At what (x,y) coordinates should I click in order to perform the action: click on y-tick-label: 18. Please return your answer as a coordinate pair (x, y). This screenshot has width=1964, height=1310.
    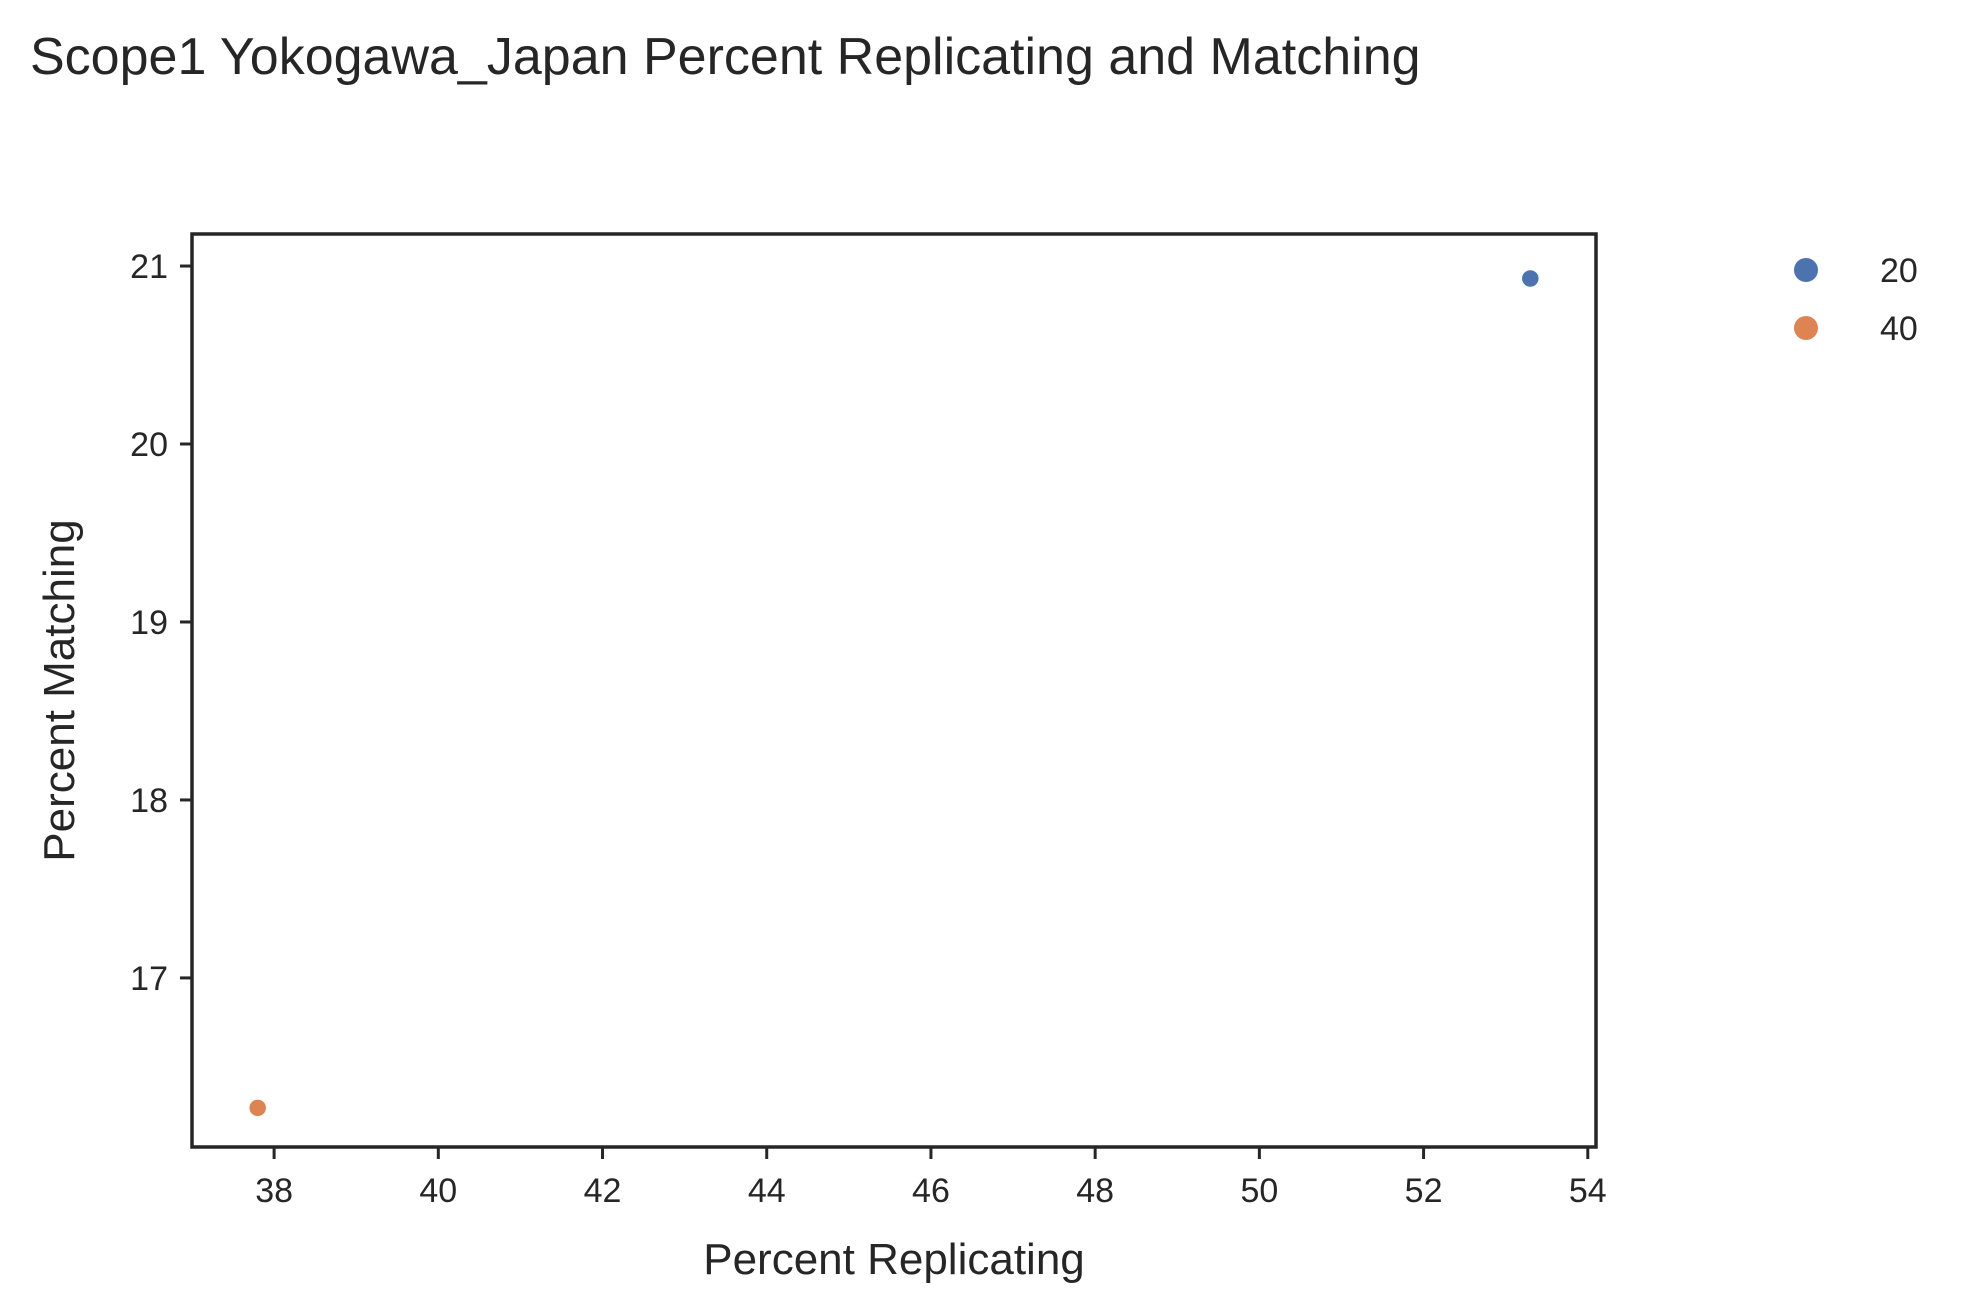
    Looking at the image, I should click on (149, 801).